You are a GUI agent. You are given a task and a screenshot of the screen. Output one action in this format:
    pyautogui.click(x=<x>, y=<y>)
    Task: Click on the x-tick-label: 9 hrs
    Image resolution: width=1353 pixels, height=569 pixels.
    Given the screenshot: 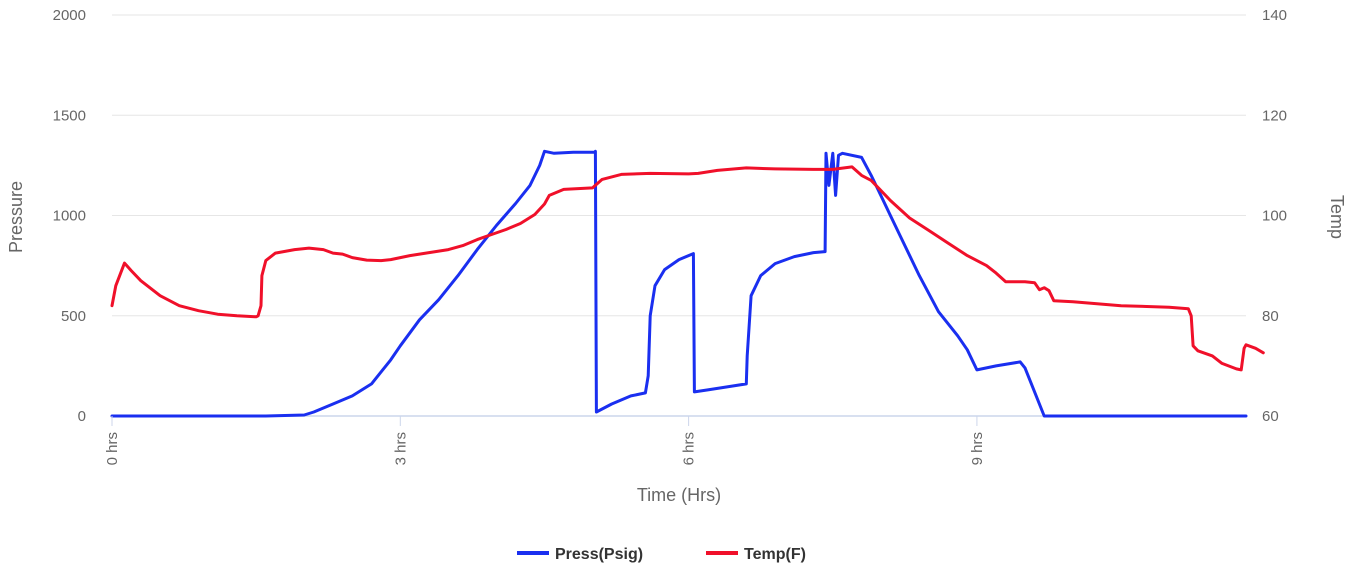 What is the action you would take?
    pyautogui.click(x=977, y=448)
    